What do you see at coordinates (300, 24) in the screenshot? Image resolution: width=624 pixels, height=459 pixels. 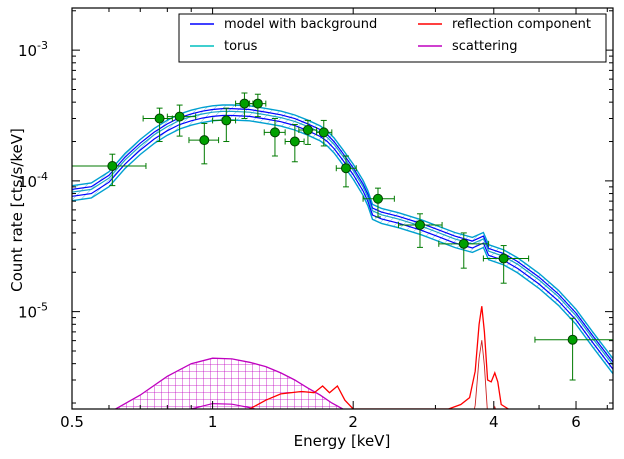 I see `legend-label: model with background` at bounding box center [300, 24].